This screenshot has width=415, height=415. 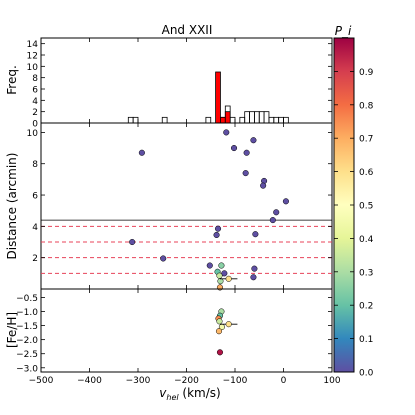 I want to click on colorbar-tick-label: 0.0, so click(x=366, y=374).